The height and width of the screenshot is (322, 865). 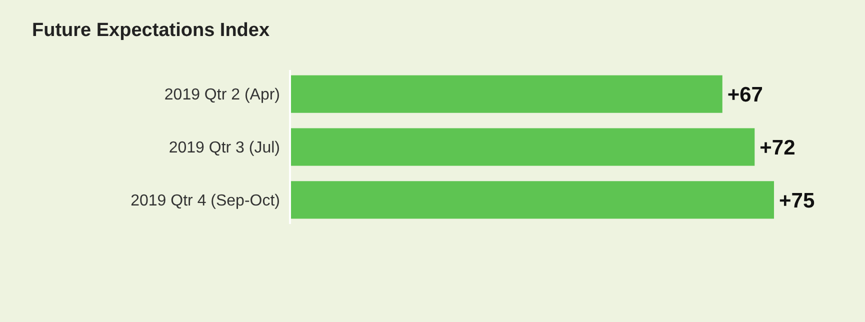 I want to click on y-tick-label: 2019 Qtr 4 (Sep-Oct), so click(x=205, y=201).